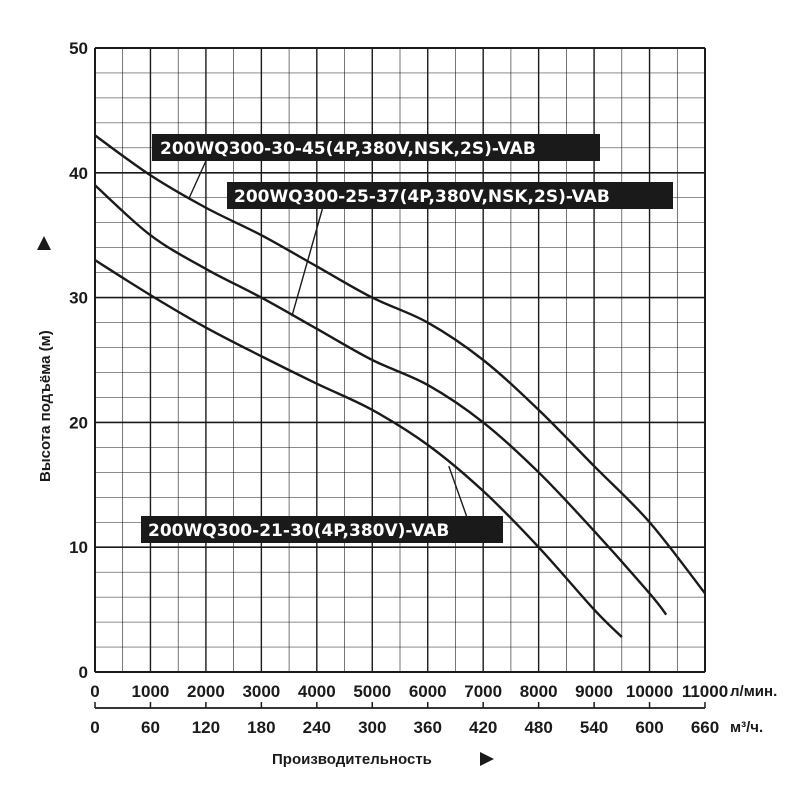  I want to click on x2-unit-label: м³/ч., so click(746, 727).